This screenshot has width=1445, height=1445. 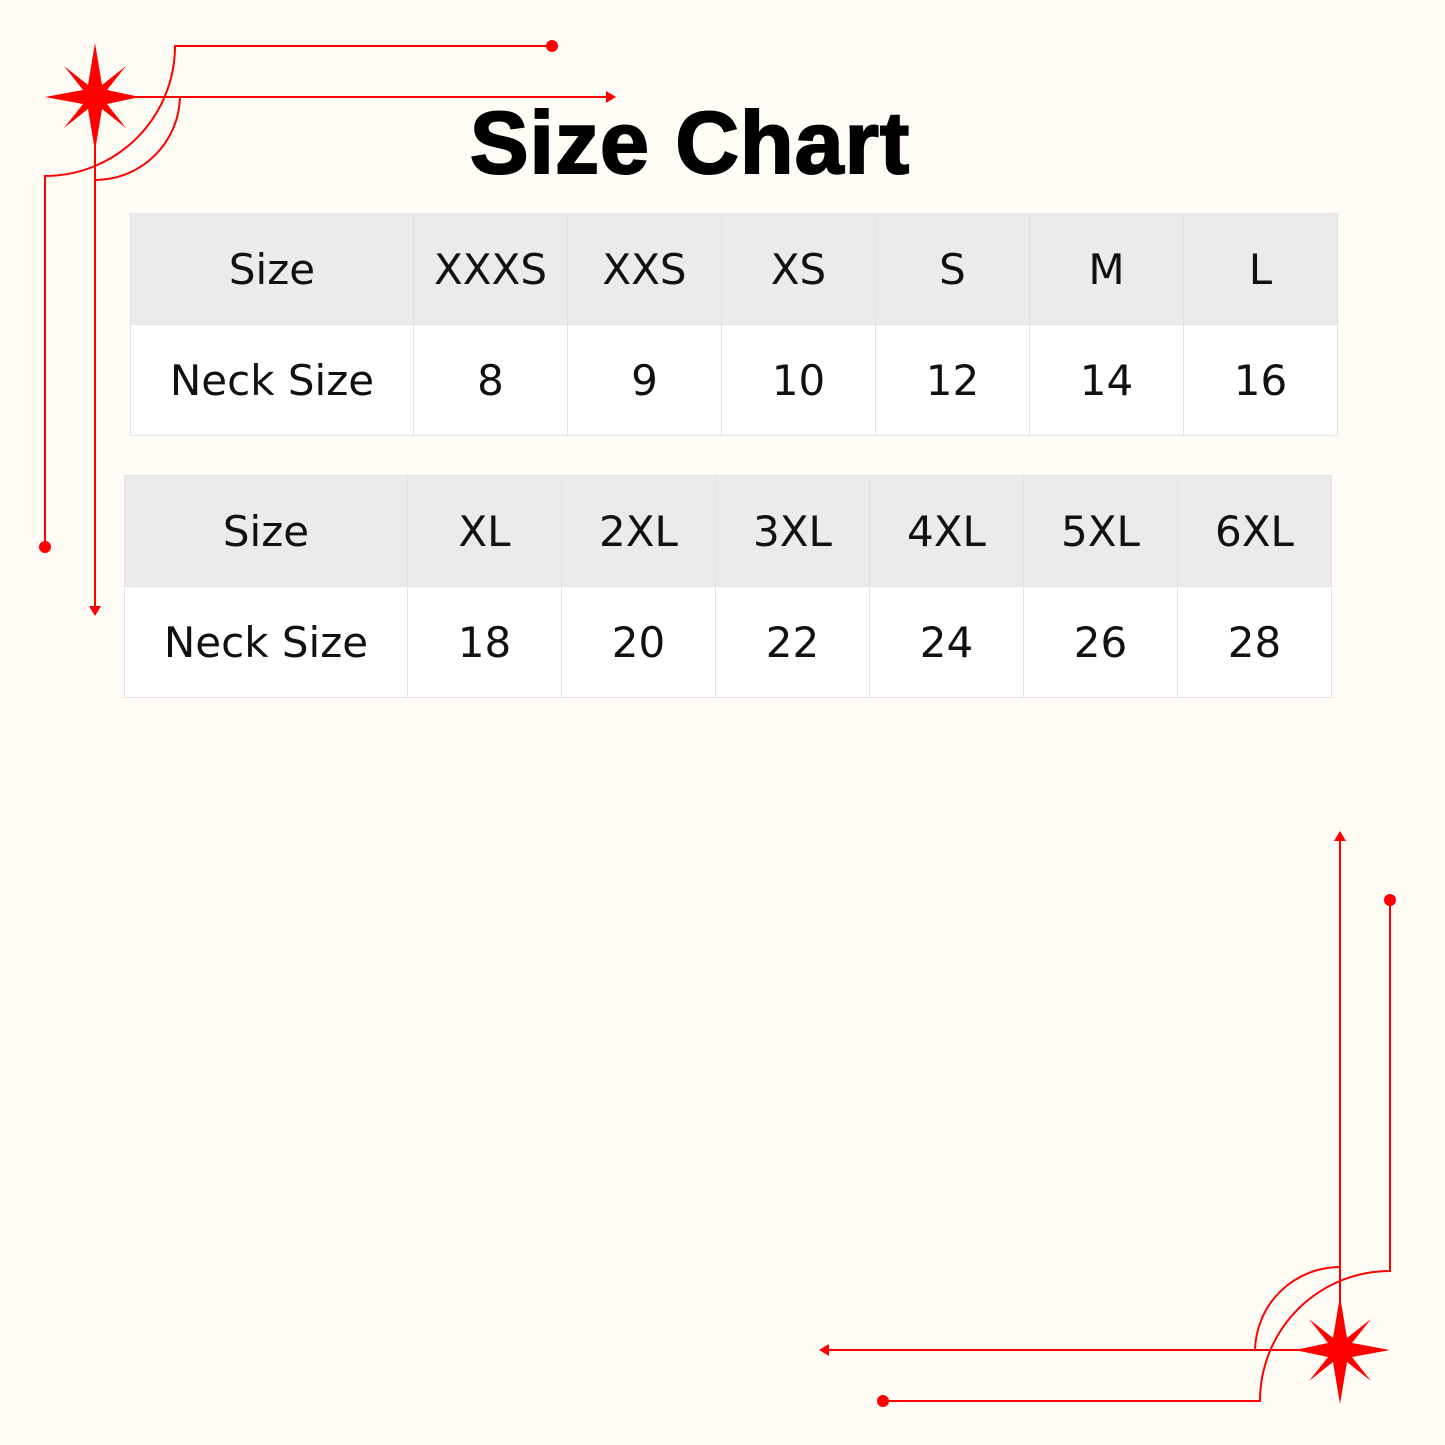 I want to click on page-title: Size Chart, so click(x=690, y=142).